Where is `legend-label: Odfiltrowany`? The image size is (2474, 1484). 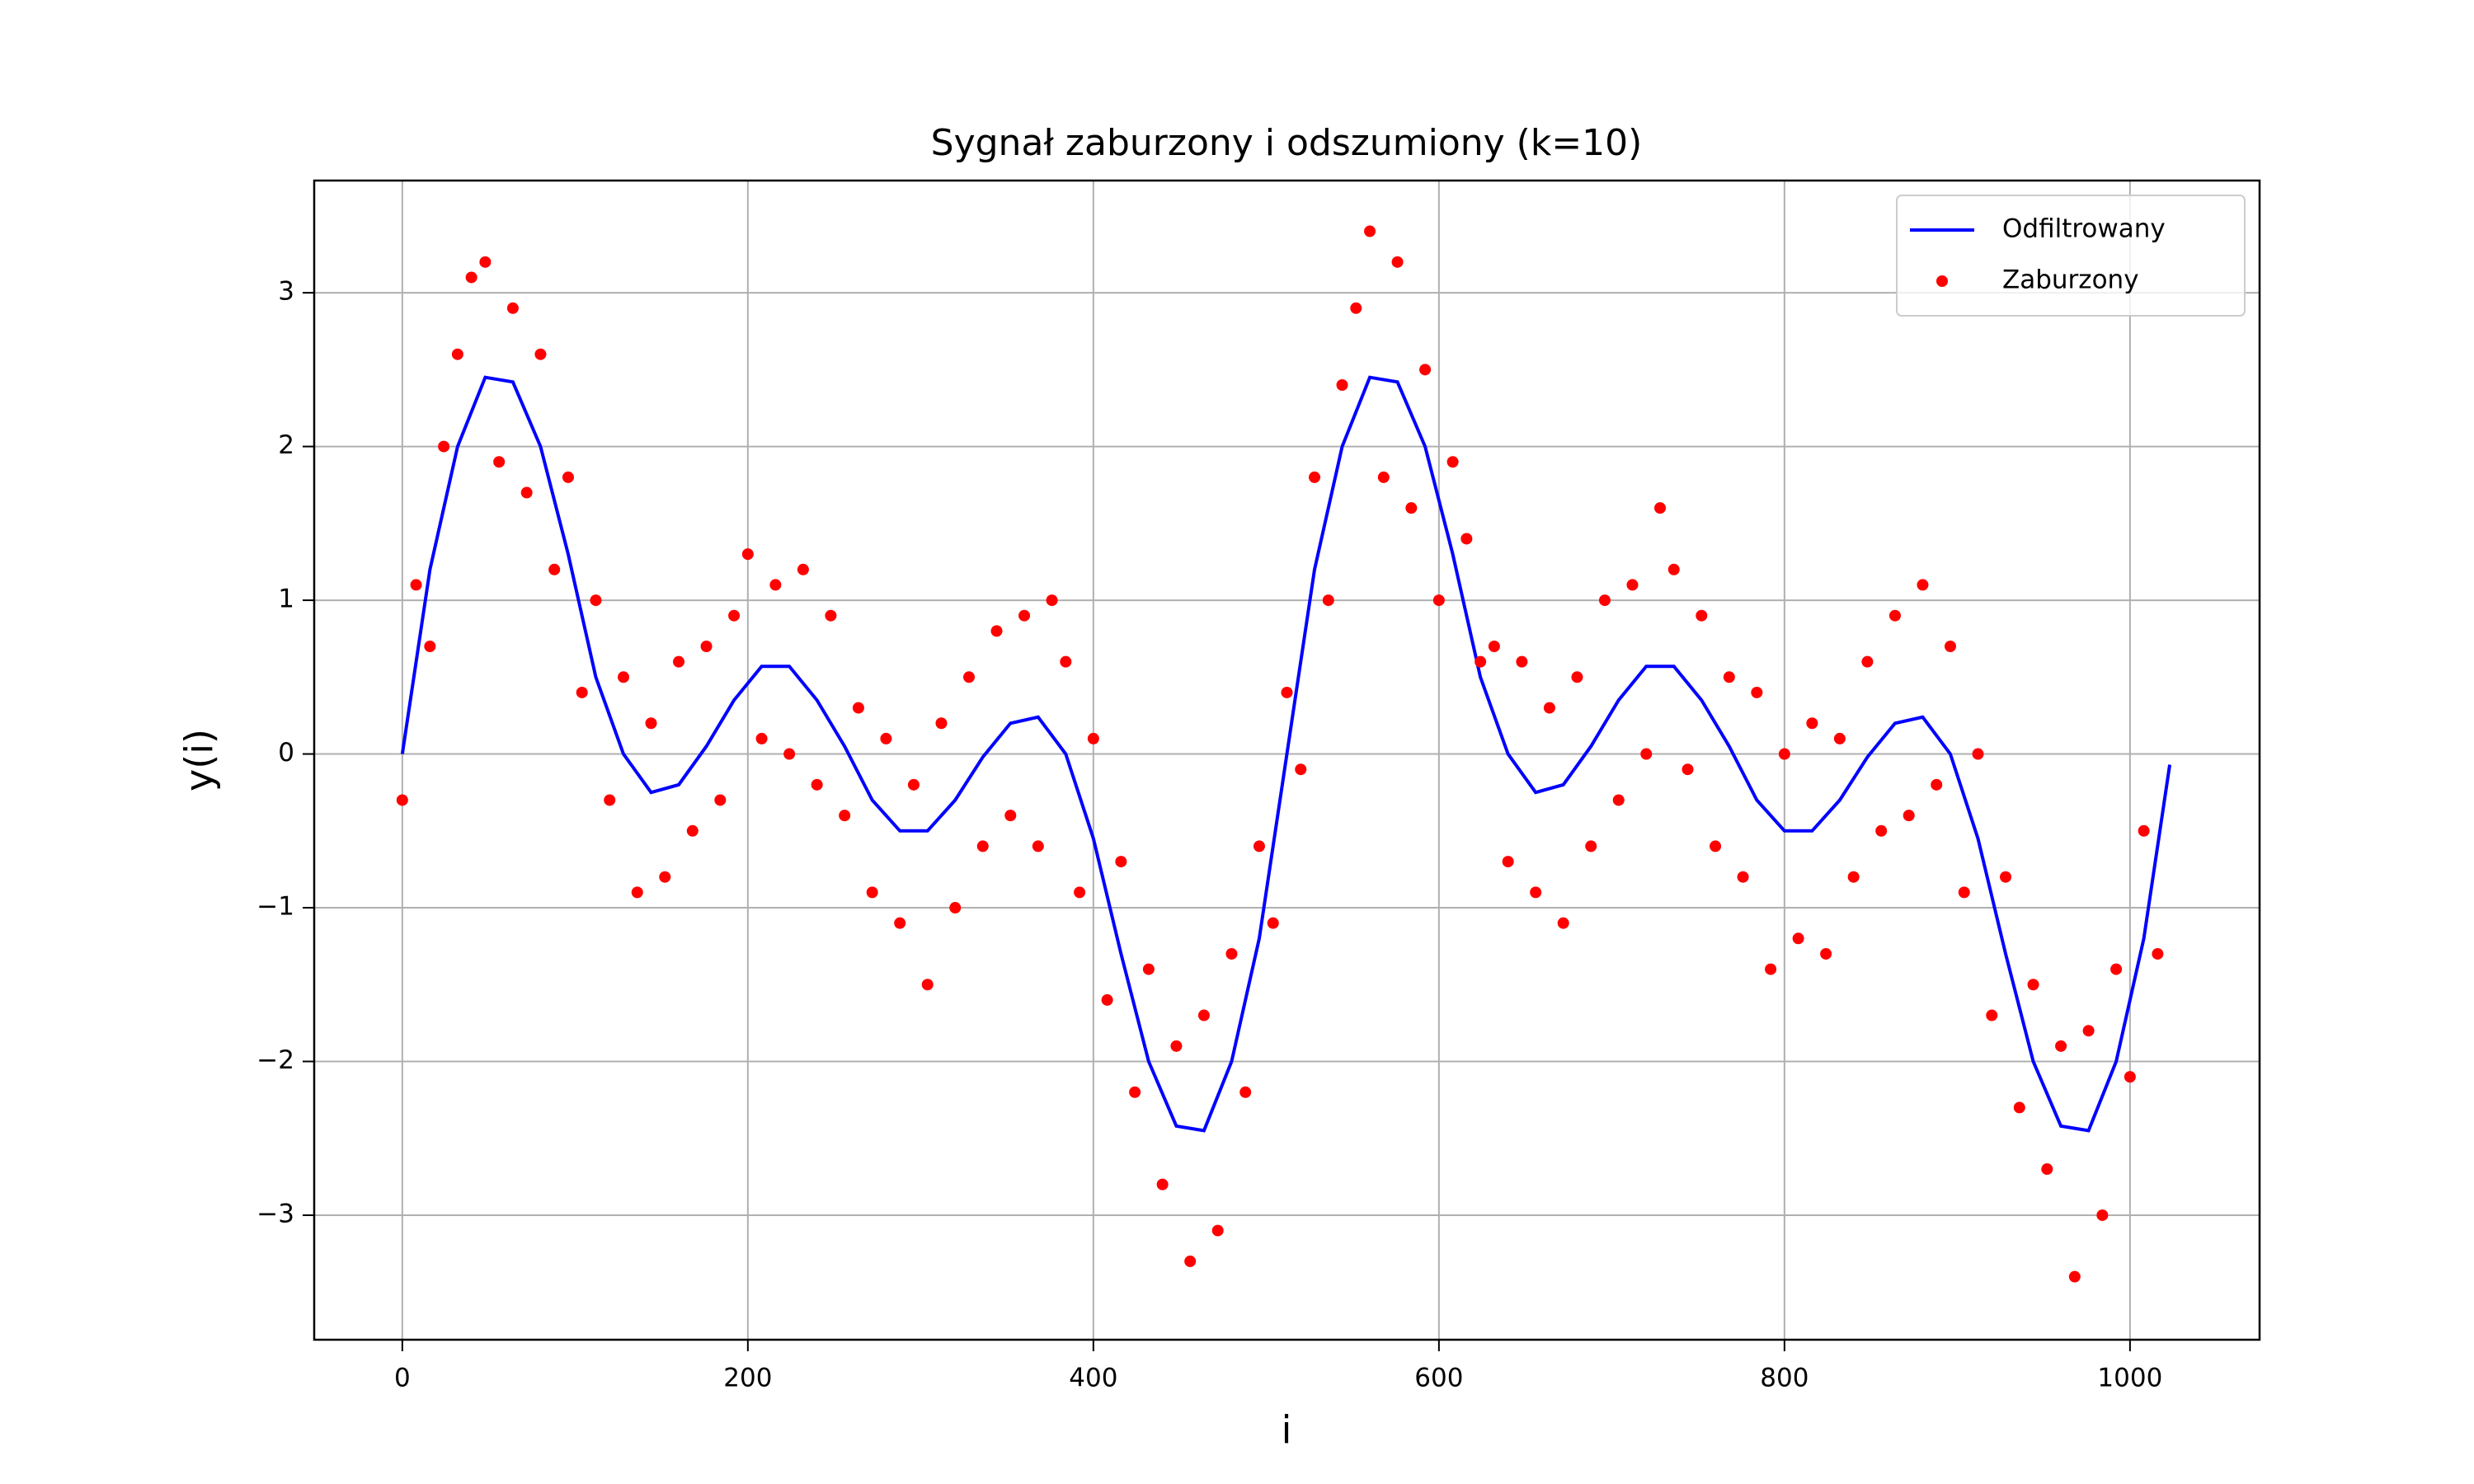
legend-label: Odfiltrowany is located at coordinates (2084, 229).